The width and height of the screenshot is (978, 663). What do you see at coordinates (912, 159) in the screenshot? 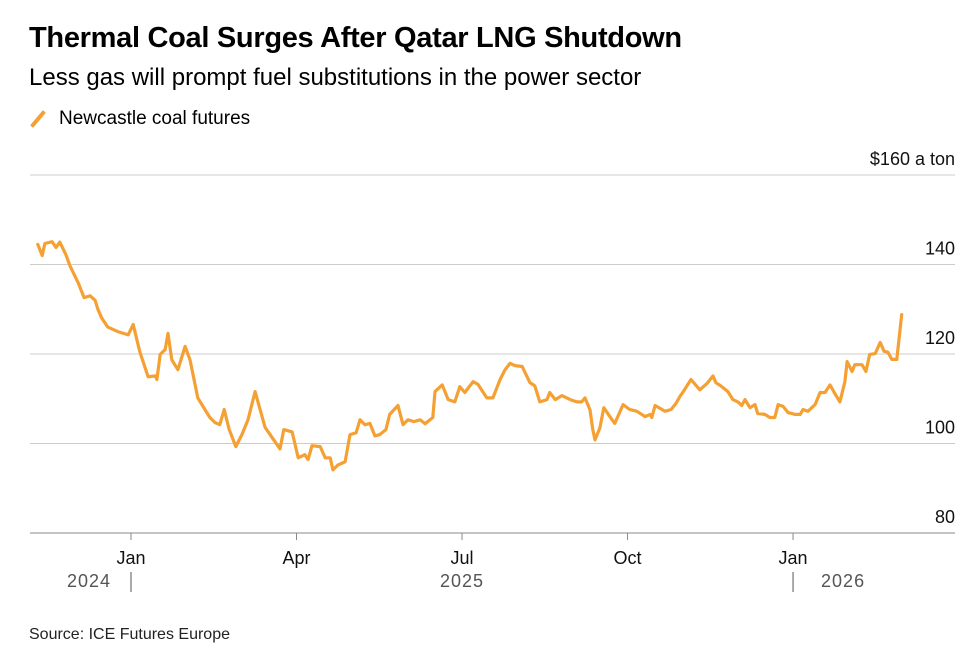
I see `y-tick-label: $160 a ton` at bounding box center [912, 159].